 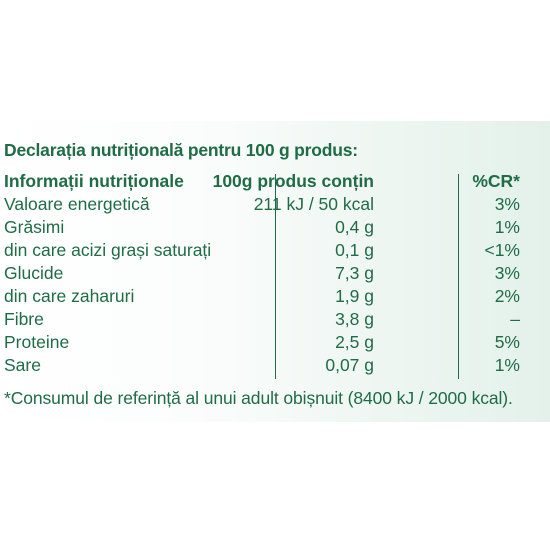 I want to click on nutrient-value: 2,5 g, so click(x=354, y=342).